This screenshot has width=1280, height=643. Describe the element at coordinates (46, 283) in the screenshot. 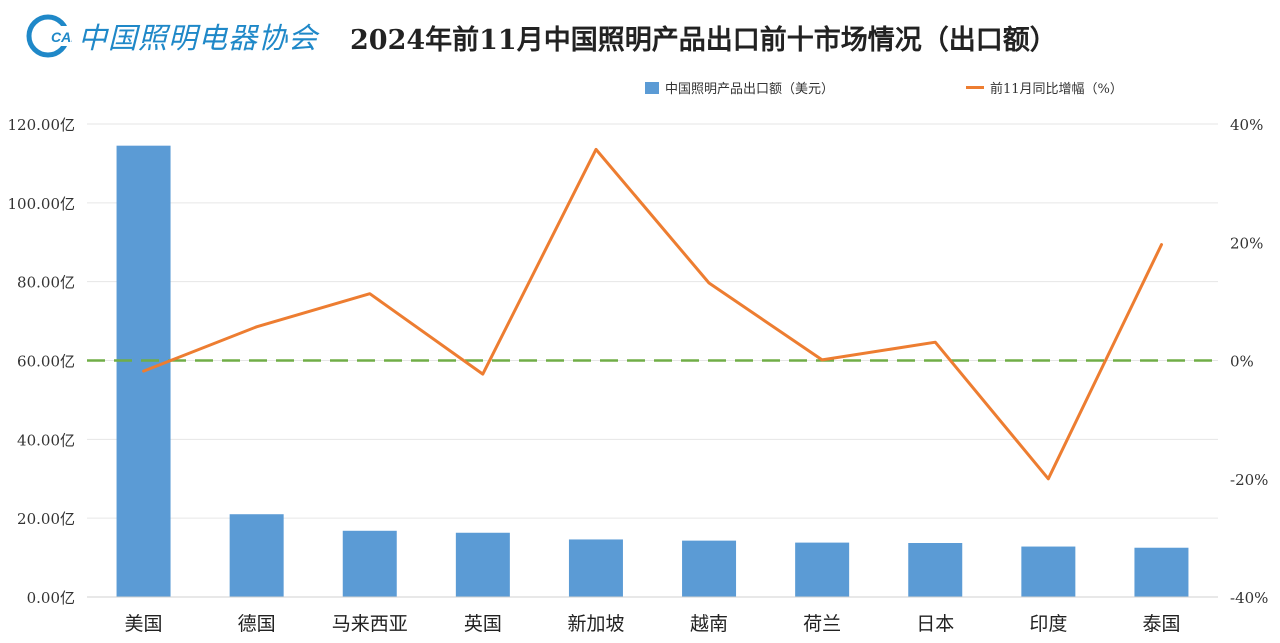

I see `left-tick-label: 80.00亿` at that location.